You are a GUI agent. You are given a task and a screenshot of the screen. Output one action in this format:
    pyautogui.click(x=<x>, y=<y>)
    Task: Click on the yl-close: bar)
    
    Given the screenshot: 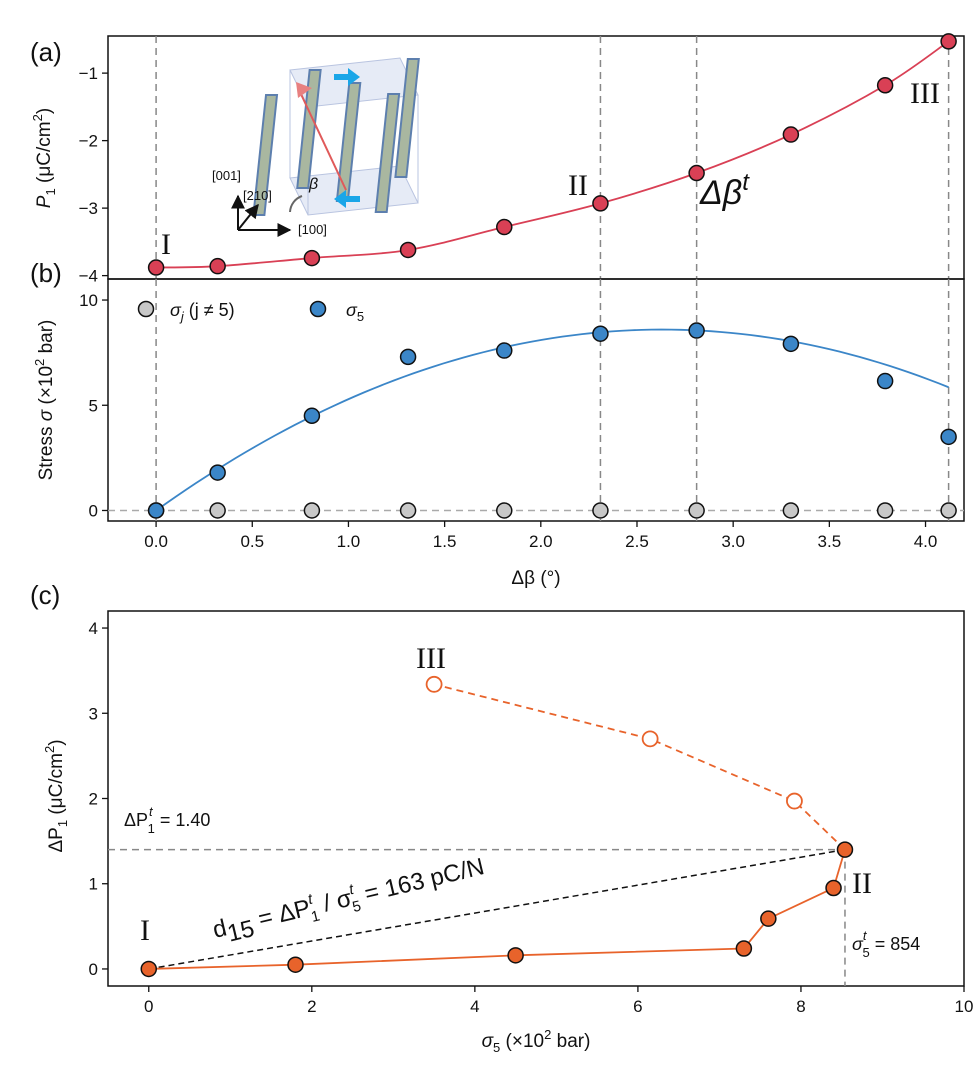 What is the action you would take?
    pyautogui.click(x=46, y=339)
    